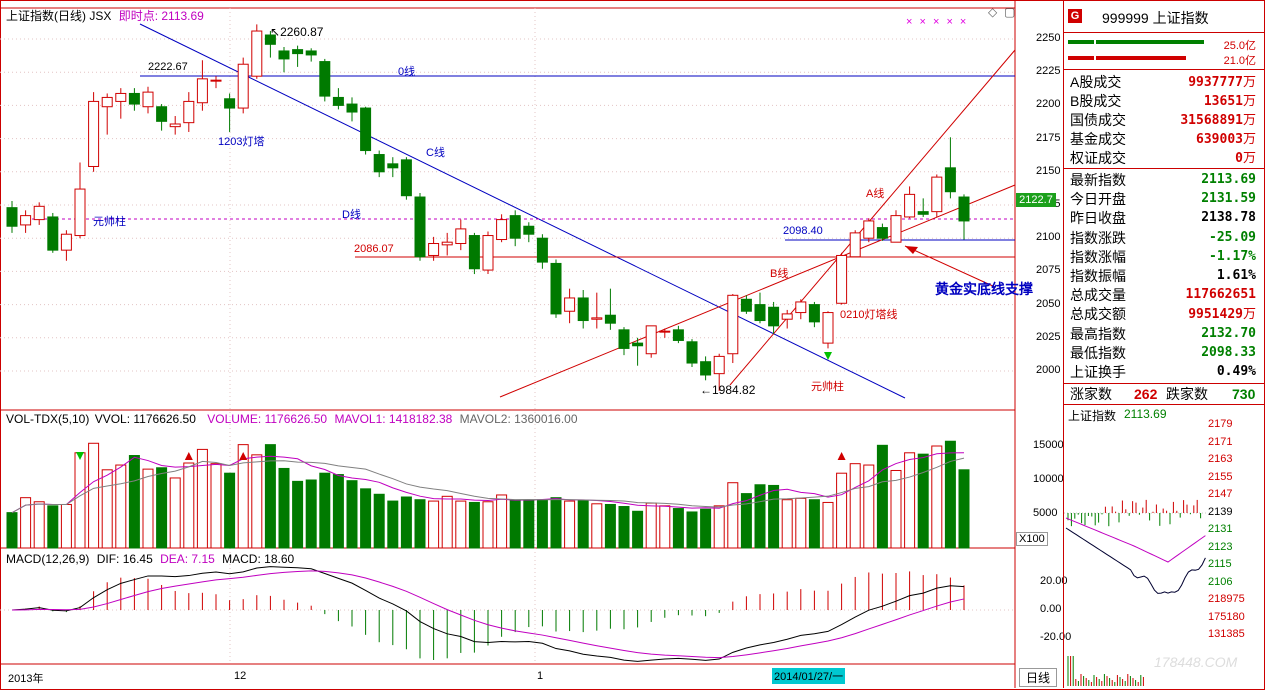 This screenshot has width=1265, height=690. What do you see at coordinates (488, 483) in the screenshot?
I see `mavol1-line` at bounding box center [488, 483].